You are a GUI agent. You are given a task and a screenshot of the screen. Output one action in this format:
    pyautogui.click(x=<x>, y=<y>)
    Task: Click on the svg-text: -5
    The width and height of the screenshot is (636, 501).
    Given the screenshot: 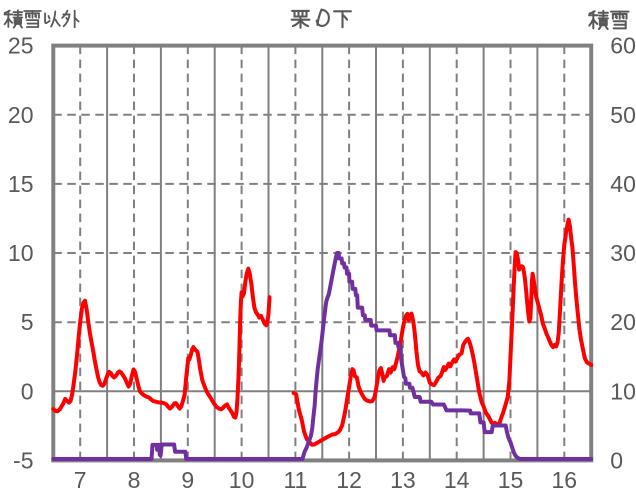 What is the action you would take?
    pyautogui.click(x=23, y=460)
    